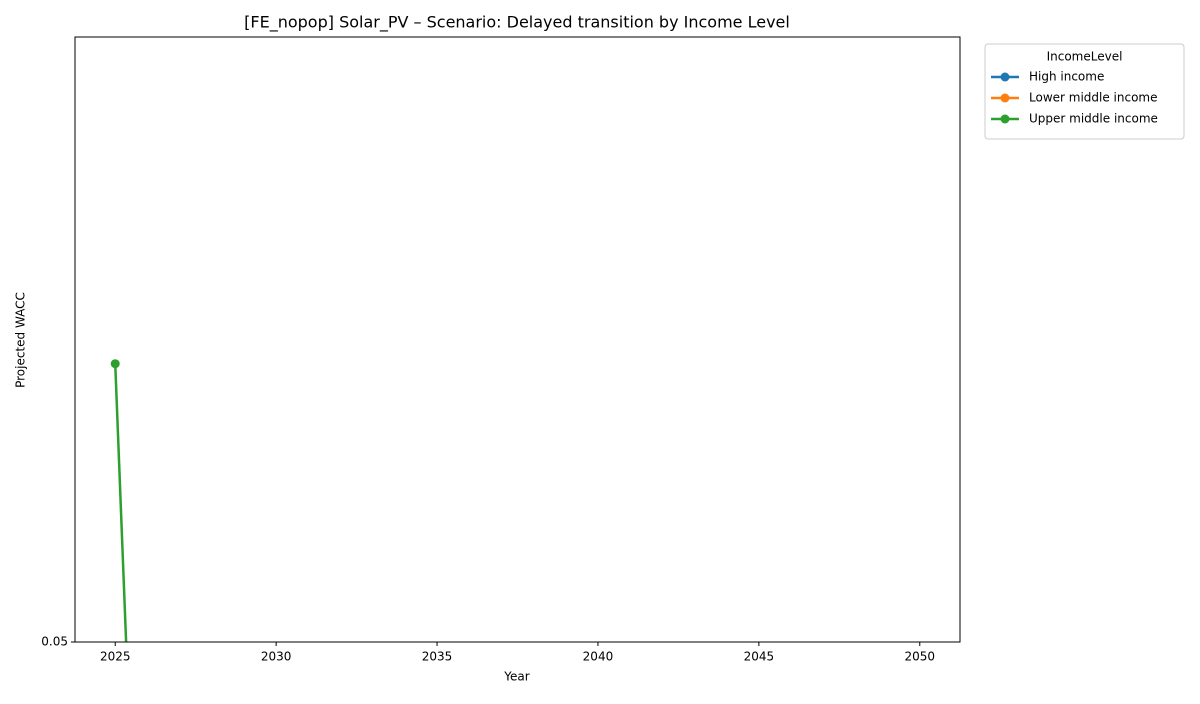 This screenshot has height=704, width=1200. Describe the element at coordinates (54, 642) in the screenshot. I see `y-tick-label: 0.05` at that location.